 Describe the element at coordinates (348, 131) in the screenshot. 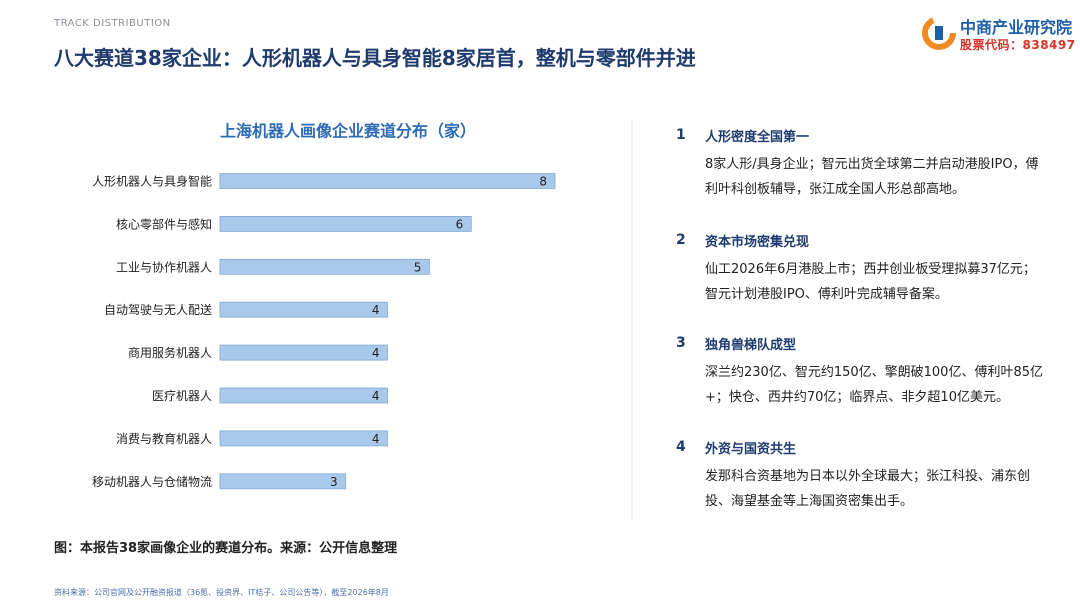

I see `chart-title: 上海机器人画像企业赛道分布（家）` at that location.